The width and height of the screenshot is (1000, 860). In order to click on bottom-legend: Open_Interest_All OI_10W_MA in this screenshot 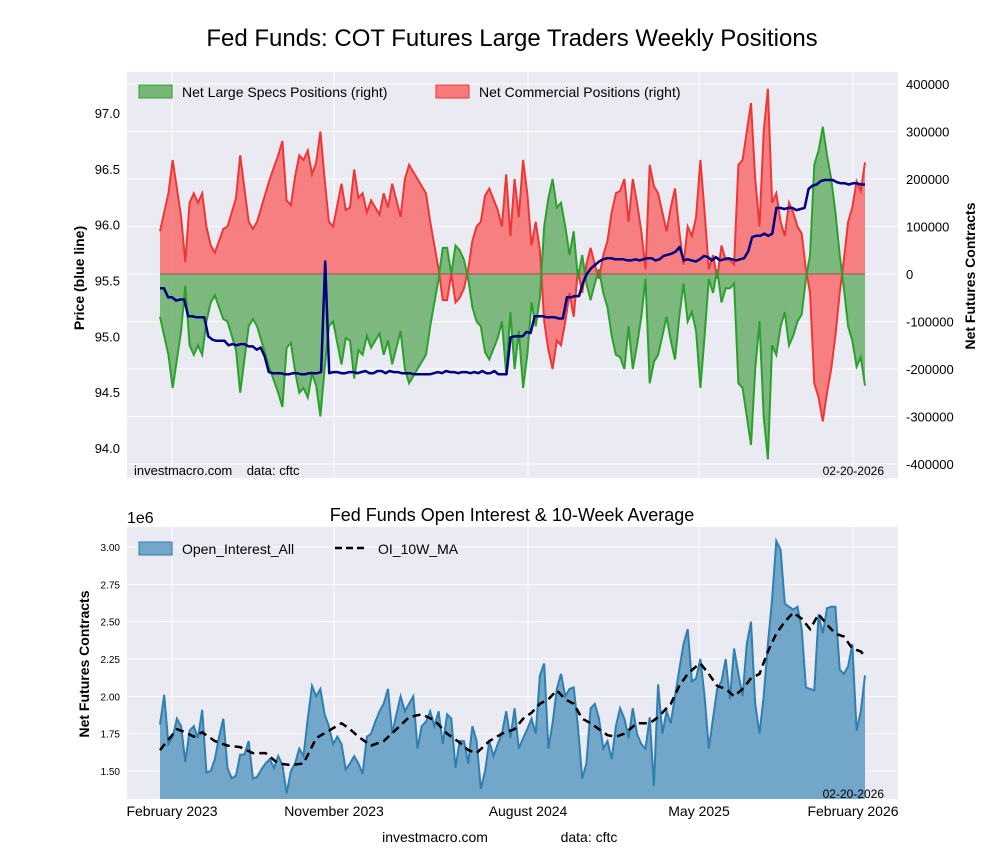, I will do `click(298, 549)`.